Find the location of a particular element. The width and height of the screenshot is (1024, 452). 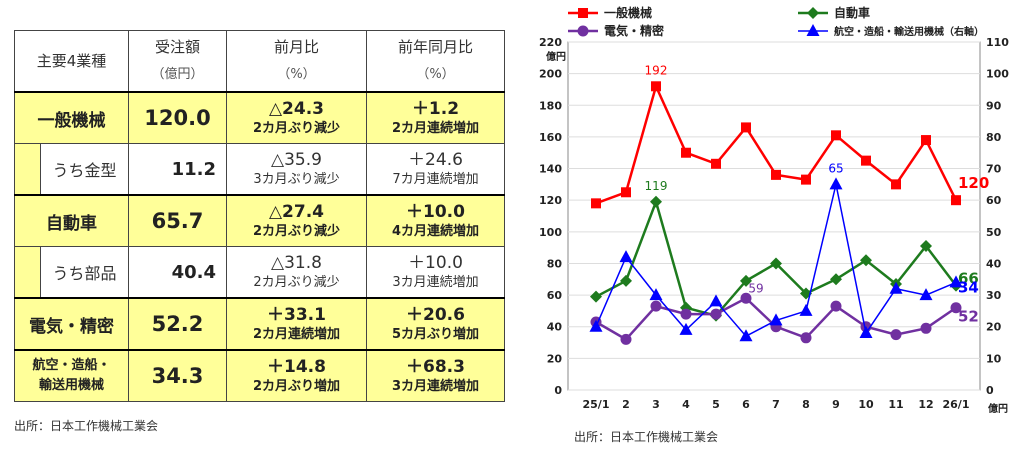

x-tick-label: 26/1 is located at coordinates (956, 404).